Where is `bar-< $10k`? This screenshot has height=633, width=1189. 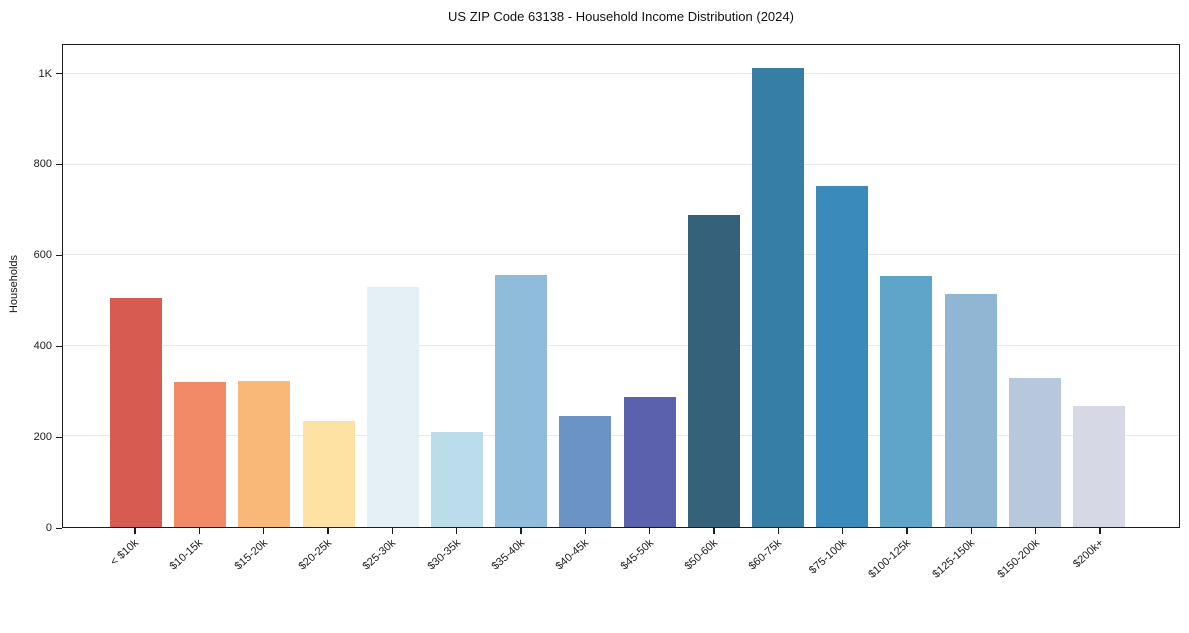
bar-< $10k is located at coordinates (136, 412).